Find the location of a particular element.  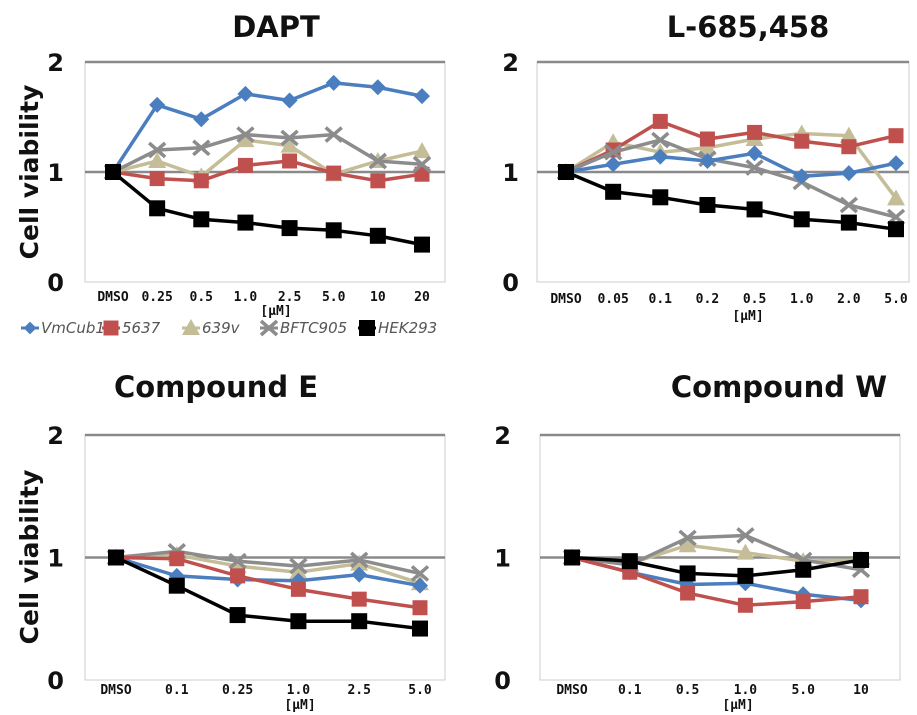

x-tick-label: 0.2 is located at coordinates (707, 299).